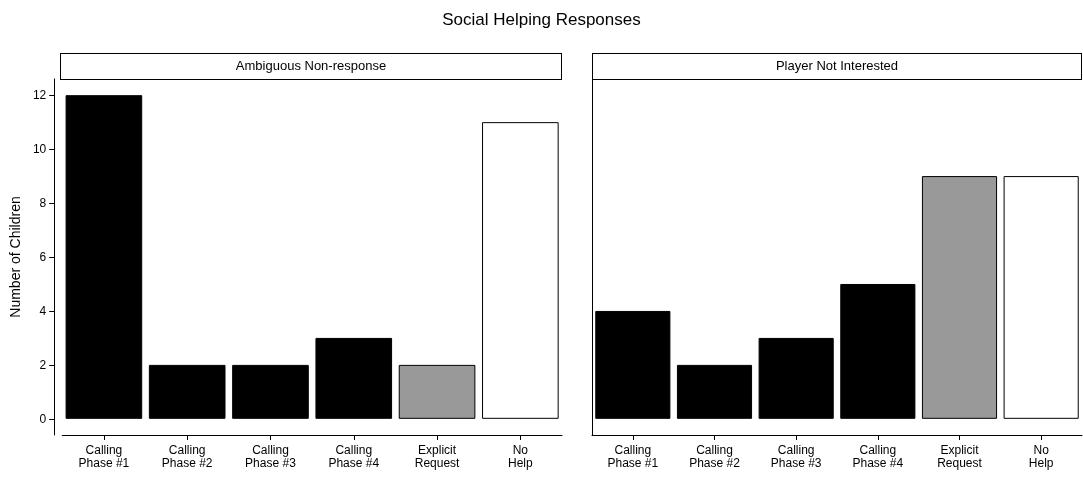 The width and height of the screenshot is (1083, 479). I want to click on chart-subtitle: Ambiguous Non-response, so click(311, 66).